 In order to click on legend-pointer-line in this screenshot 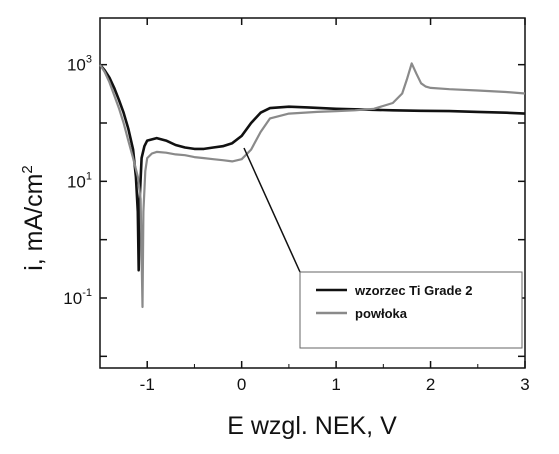, I will do `click(272, 210)`.